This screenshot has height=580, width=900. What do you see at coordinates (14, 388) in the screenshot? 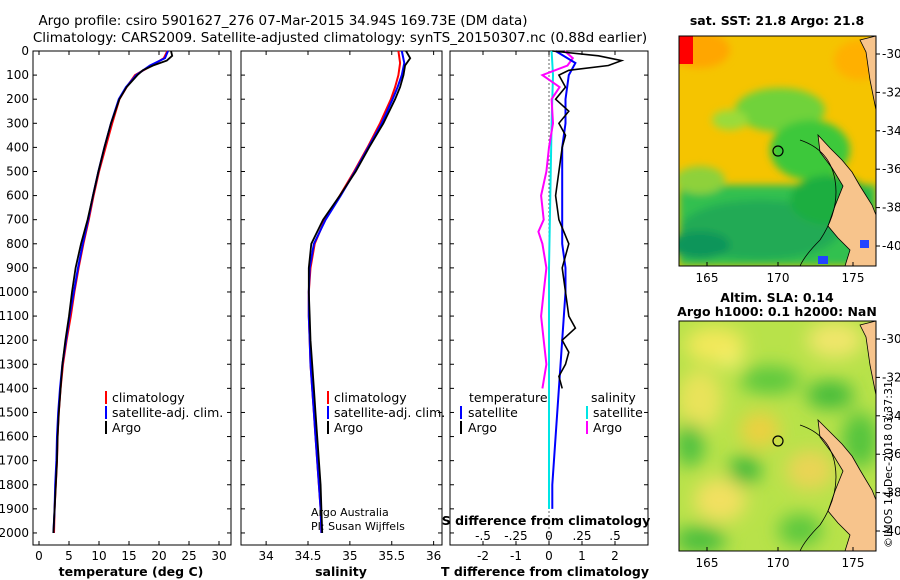
I see `depth-tick-label: 1400` at bounding box center [14, 388].